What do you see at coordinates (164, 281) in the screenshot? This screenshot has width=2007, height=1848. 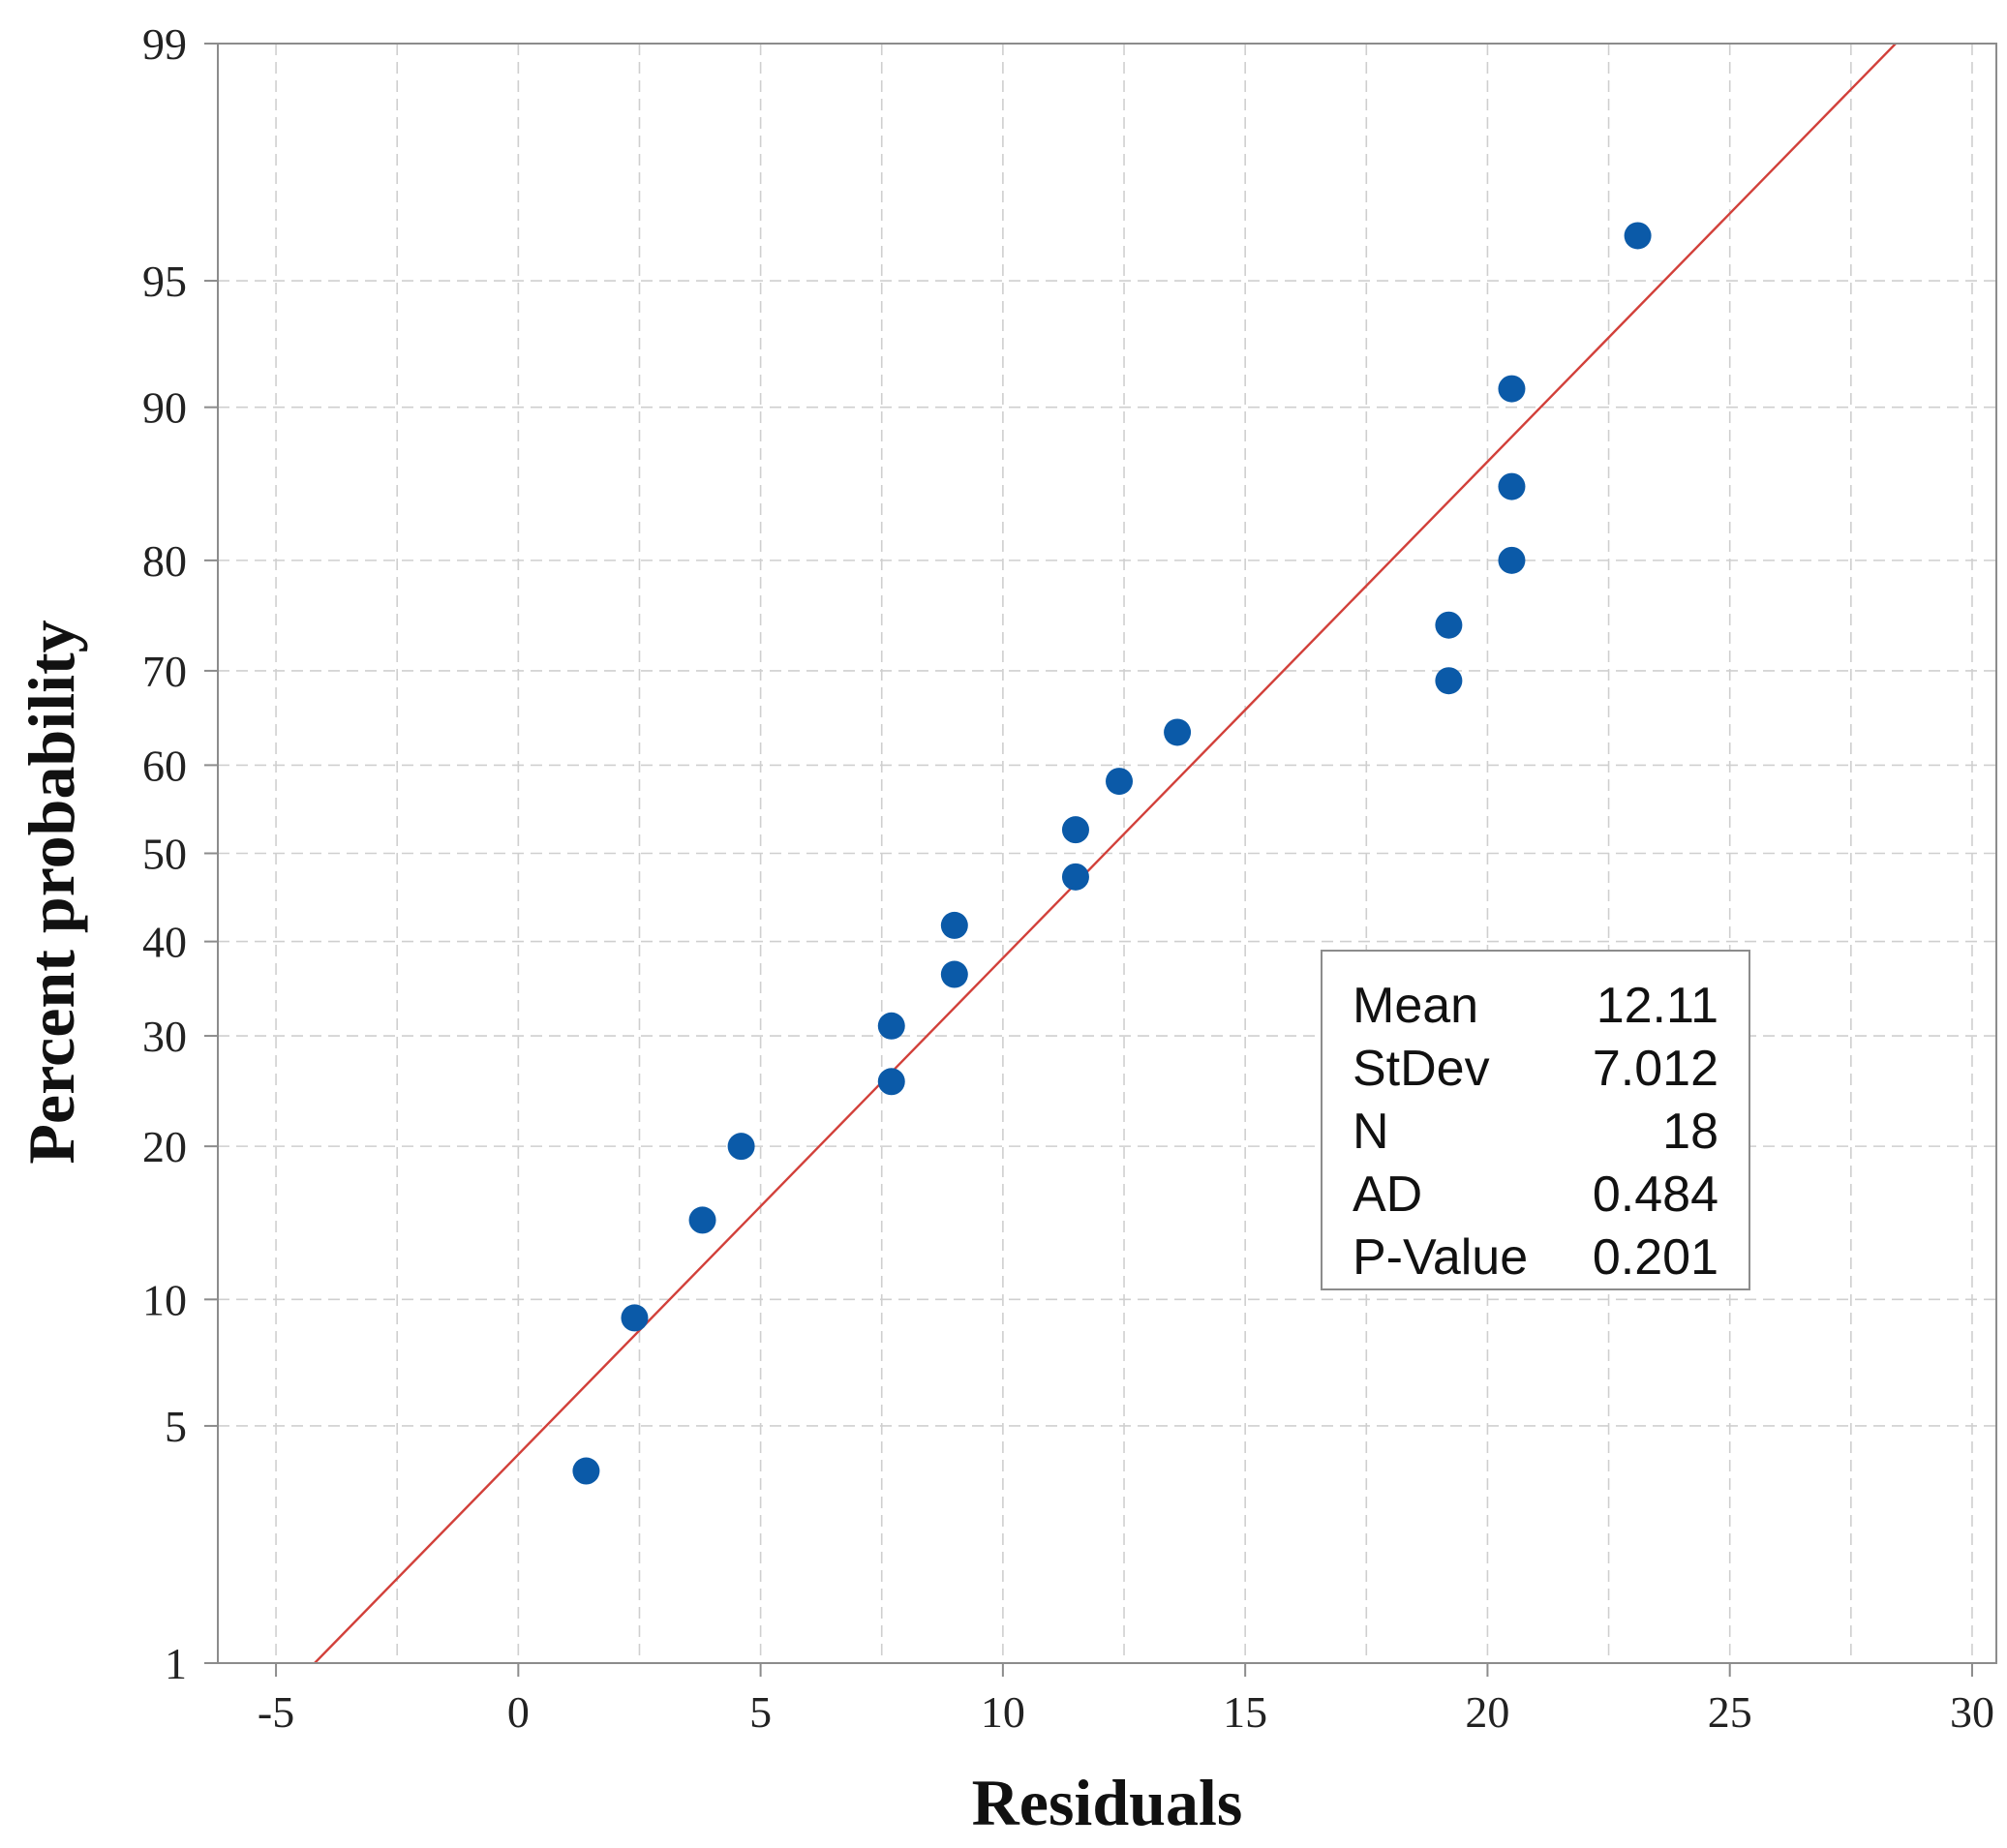 I see `y-tick-label: 95` at bounding box center [164, 281].